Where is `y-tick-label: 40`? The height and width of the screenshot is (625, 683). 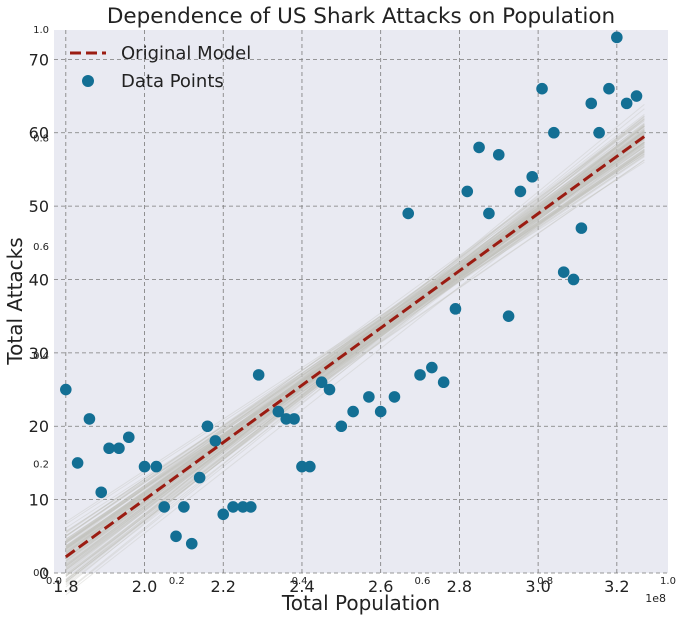
y-tick-label: 40 is located at coordinates (39, 279).